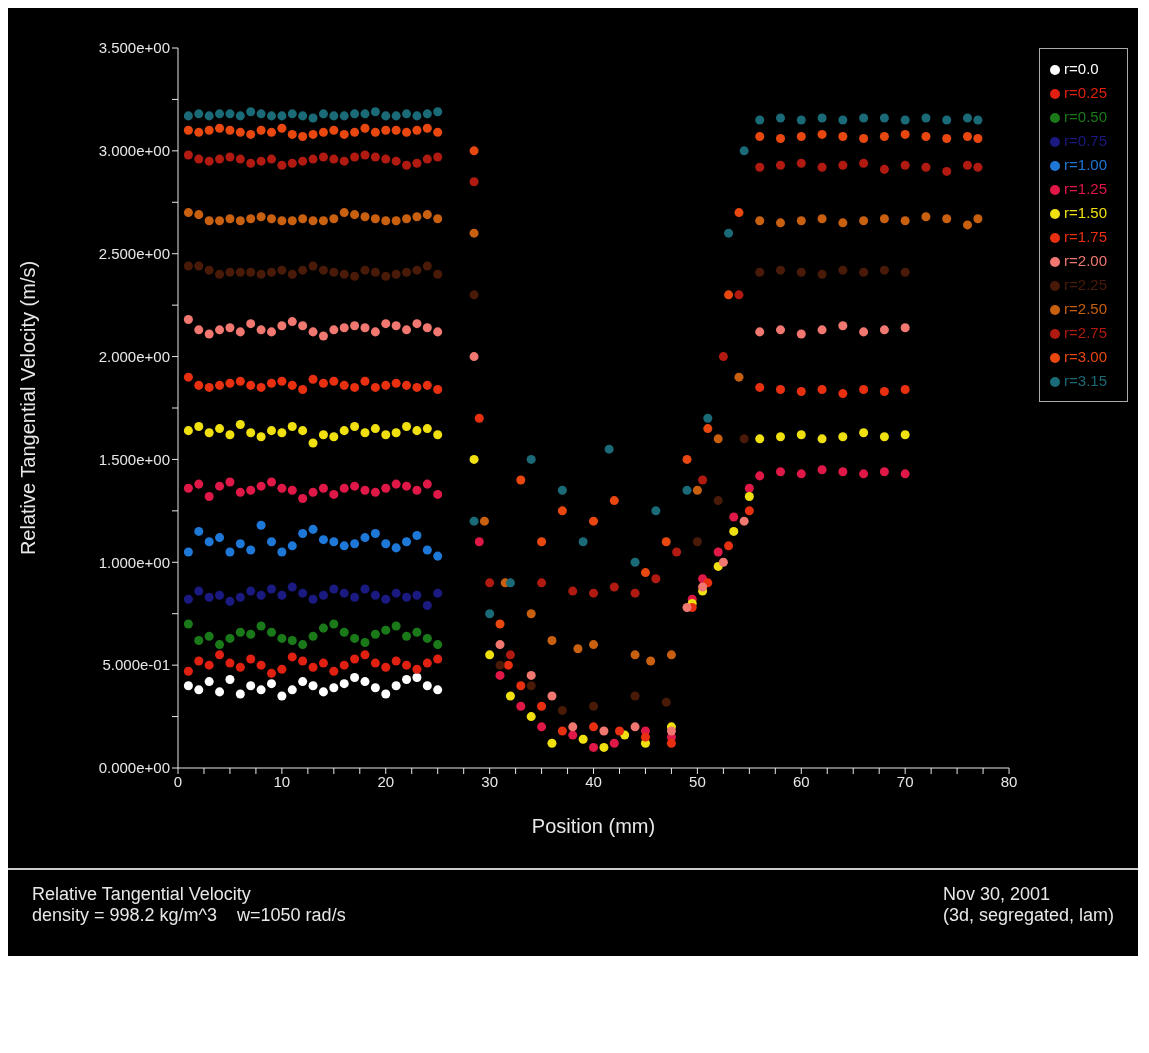 The width and height of the screenshot is (1149, 1053). Describe the element at coordinates (593, 781) in the screenshot. I see `x-tick-label: 40` at that location.